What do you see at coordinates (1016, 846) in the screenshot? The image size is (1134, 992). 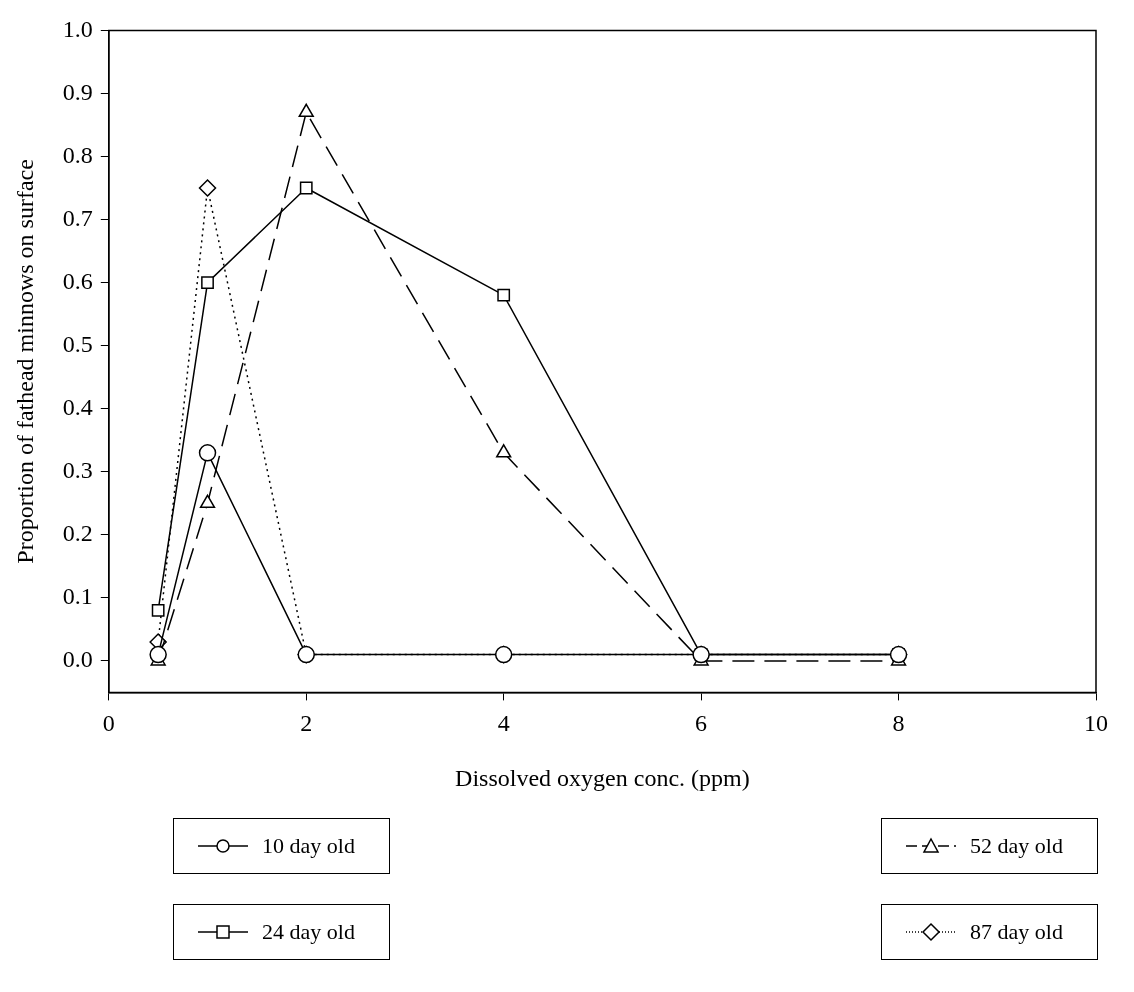 I see `legend-label: 52 day old` at bounding box center [1016, 846].